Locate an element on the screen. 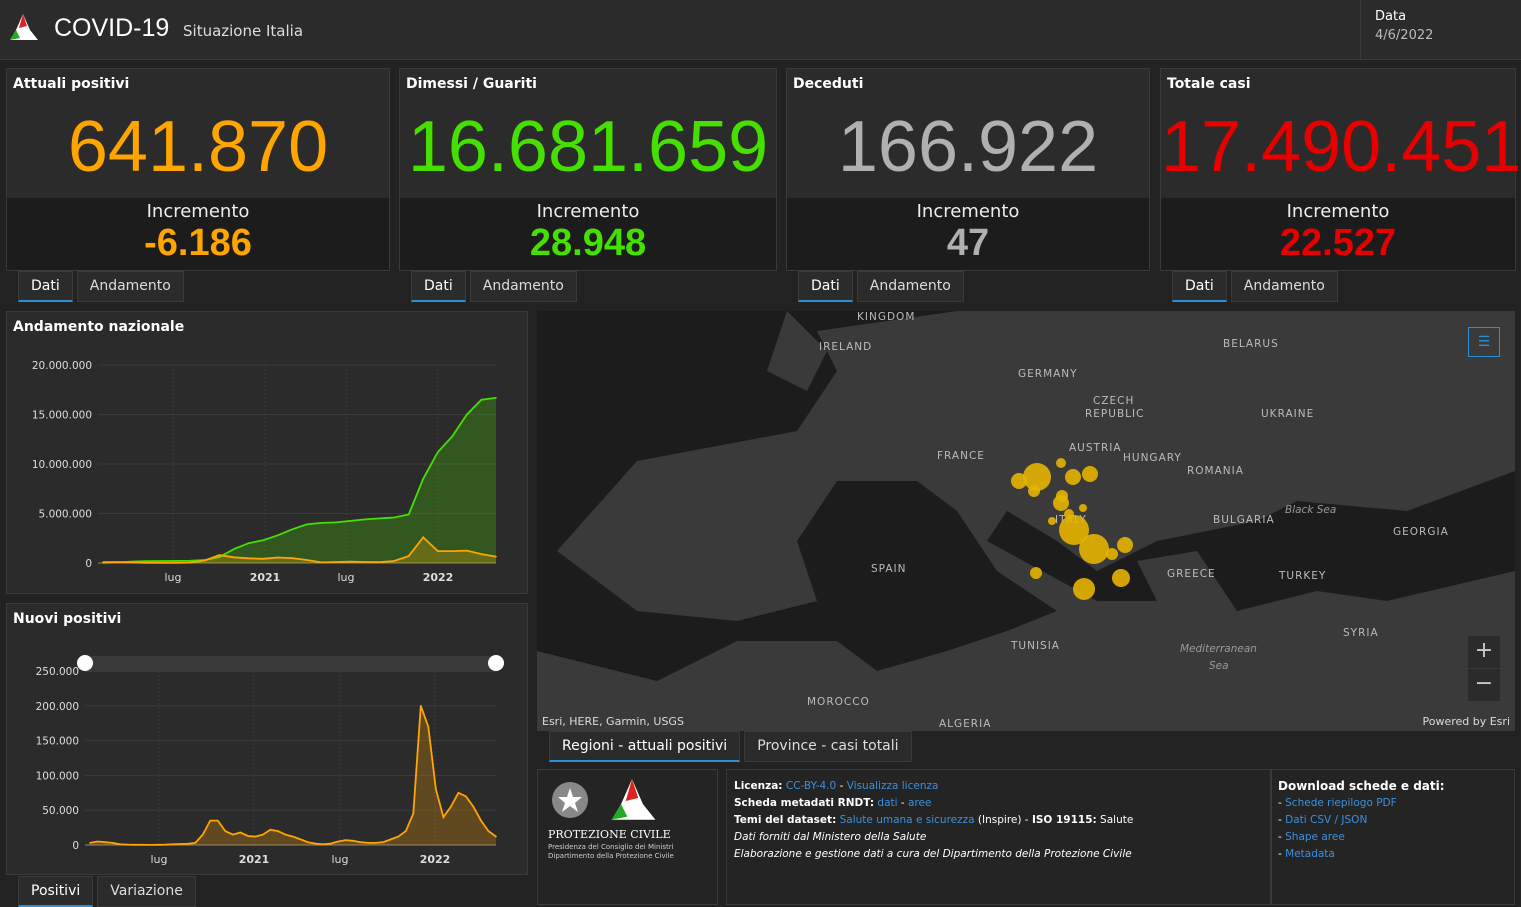 The width and height of the screenshot is (1521, 907). range-slider-handle-end is located at coordinates (496, 663).